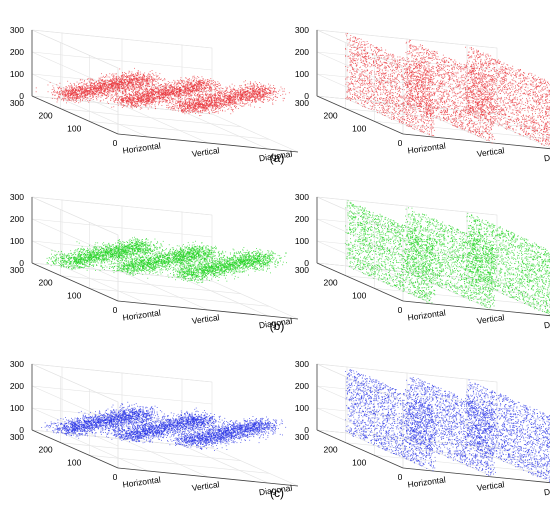 This screenshot has height=507, width=550. Describe the element at coordinates (17, 103) in the screenshot. I see `depth-tick-label: 300` at that location.